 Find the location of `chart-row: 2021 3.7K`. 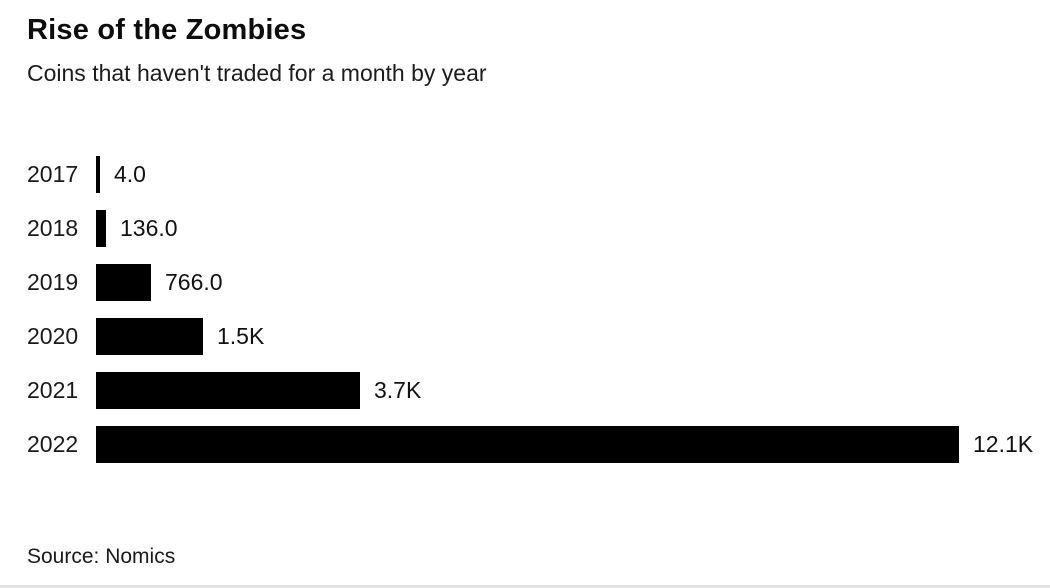

chart-row: 2021 3.7K is located at coordinates (527, 390).